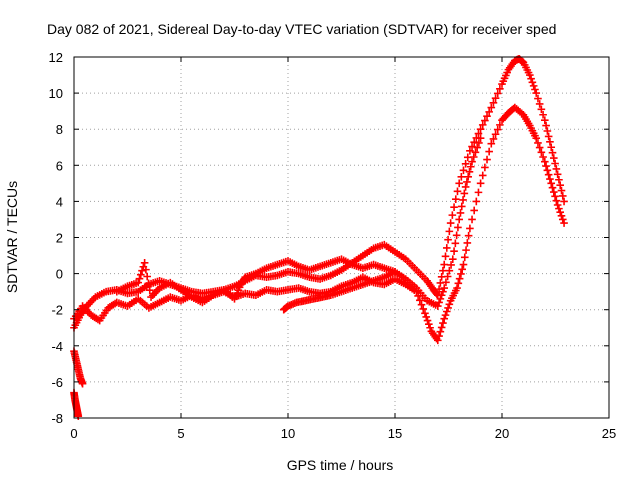 The height and width of the screenshot is (480, 640). Describe the element at coordinates (339, 290) in the screenshot. I see `series-track-late-night` at that location.